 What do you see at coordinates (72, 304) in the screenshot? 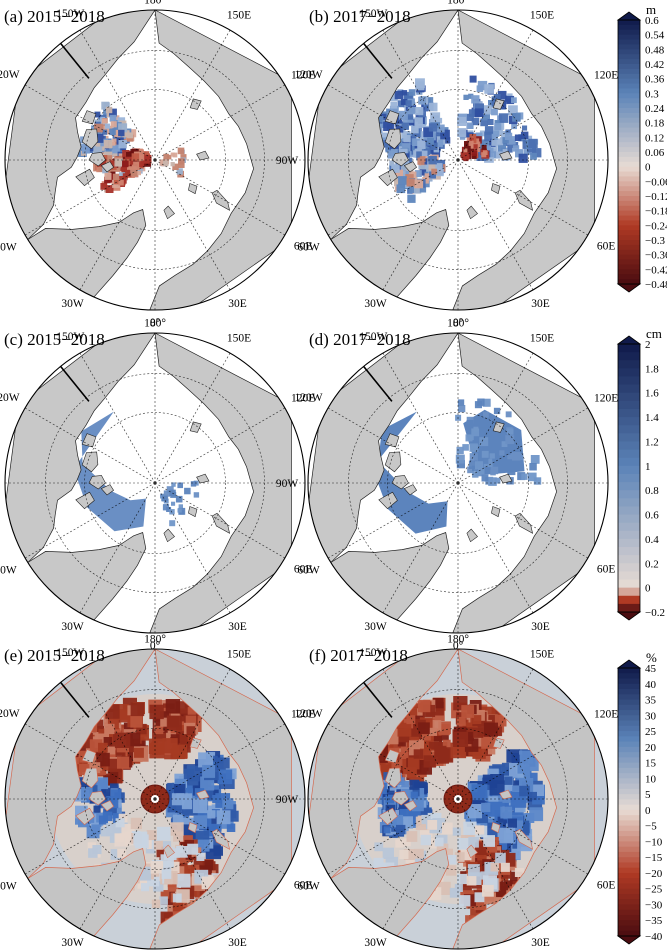
I see `longitude-label: 30W` at bounding box center [72, 304].